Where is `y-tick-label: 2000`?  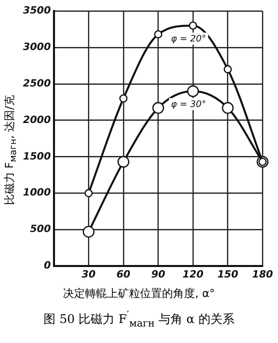 y-tick-label: 2000 is located at coordinates (36, 120).